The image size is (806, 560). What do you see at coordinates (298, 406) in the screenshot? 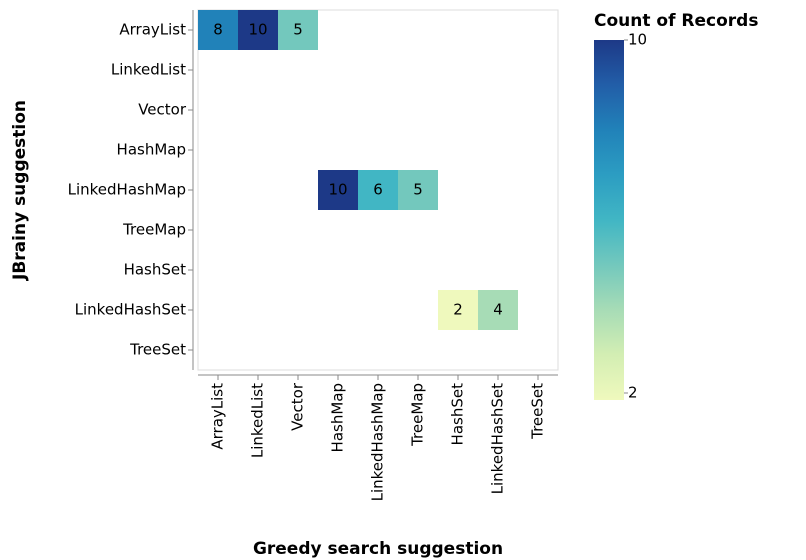
I see `x-tick-label: Vector` at bounding box center [298, 406].